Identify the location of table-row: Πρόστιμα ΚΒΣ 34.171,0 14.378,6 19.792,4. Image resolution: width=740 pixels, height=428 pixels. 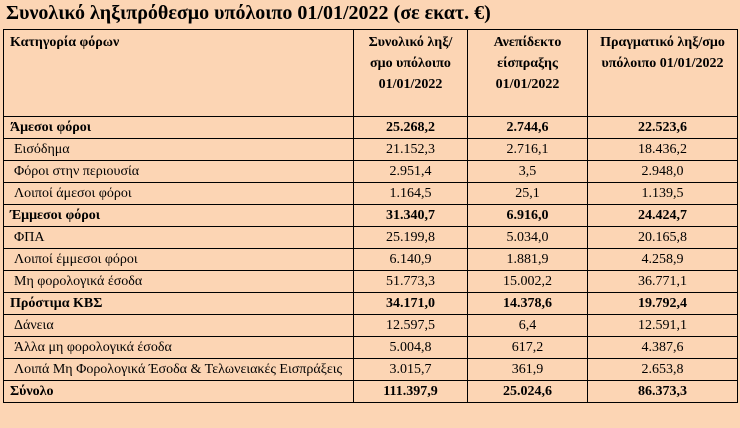
(370, 303).